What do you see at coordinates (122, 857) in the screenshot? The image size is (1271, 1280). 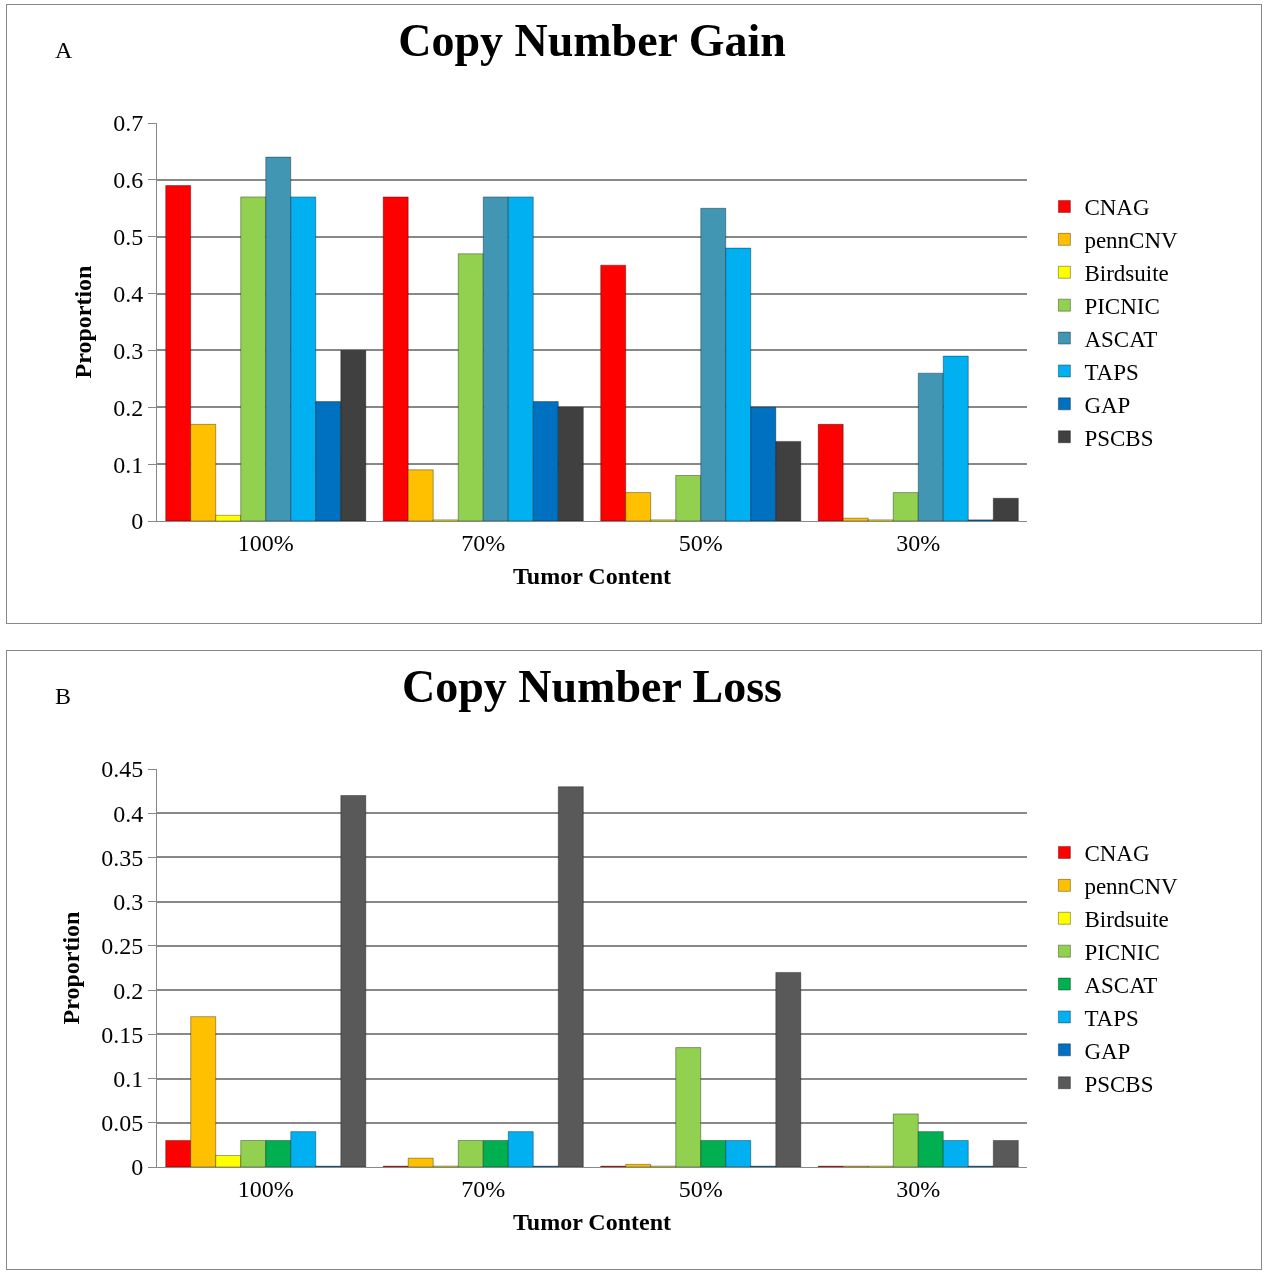 I see `y-tick-label: 0.35` at bounding box center [122, 857].